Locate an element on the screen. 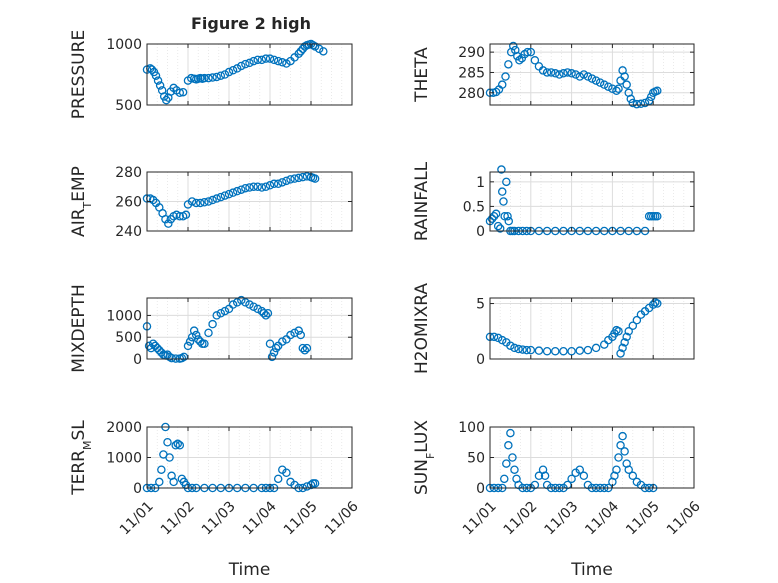  y-tick-label: 290 is located at coordinates (471, 53).